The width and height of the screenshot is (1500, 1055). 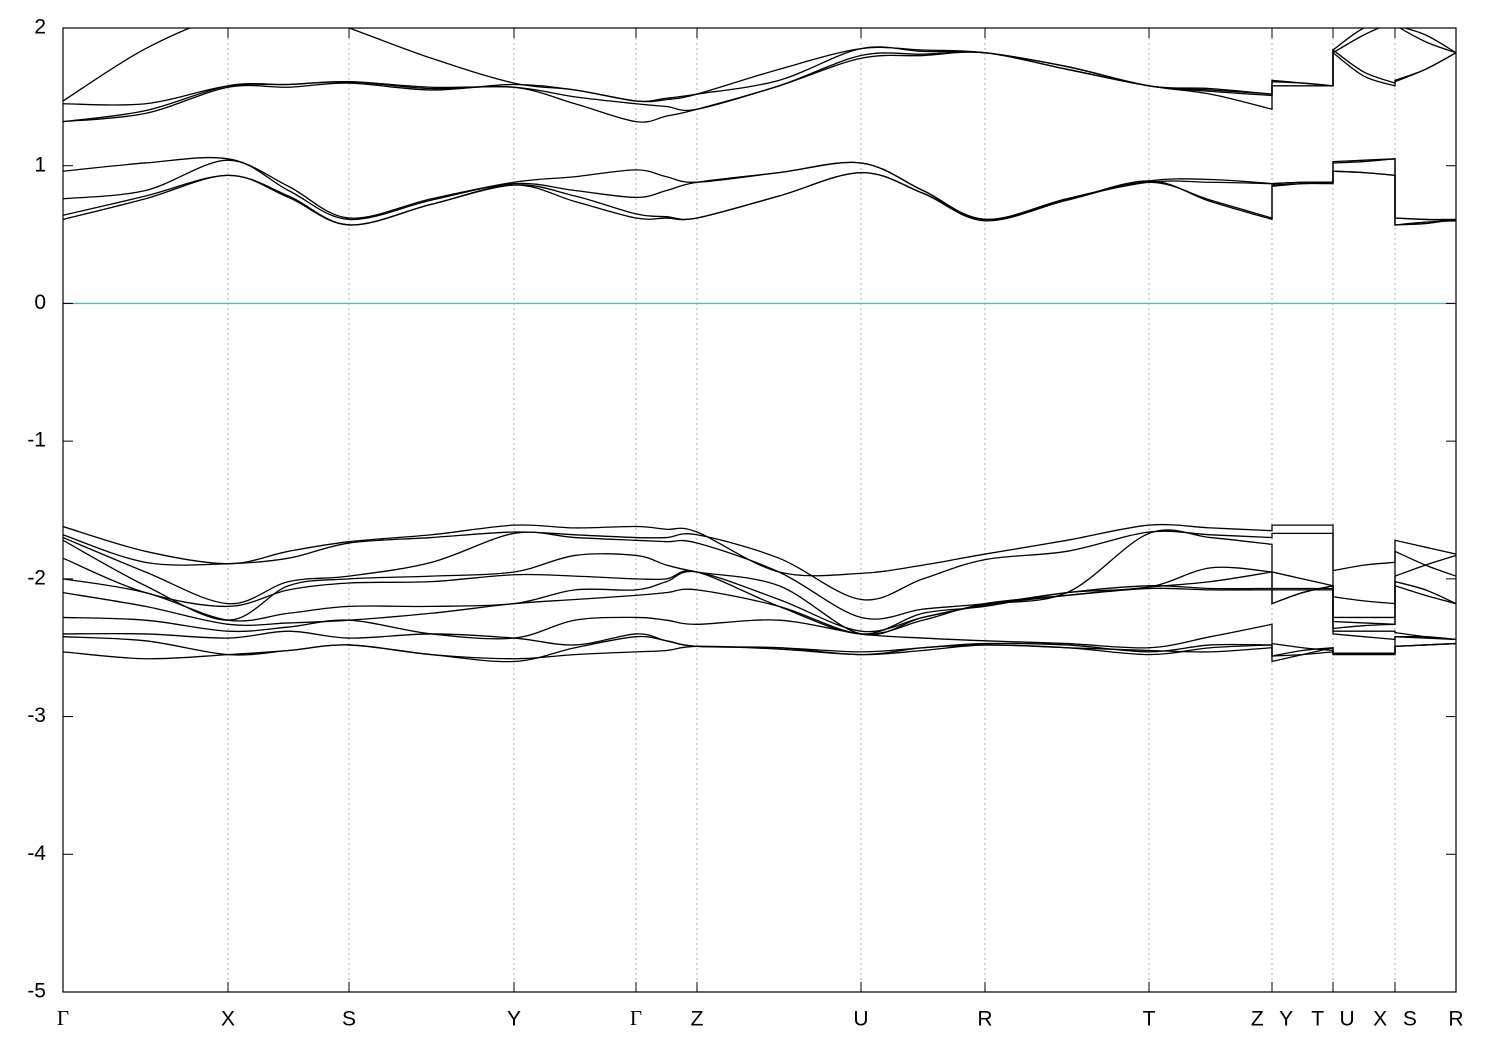 I want to click on x-tick-label: Z Y, so click(x=1272, y=1019).